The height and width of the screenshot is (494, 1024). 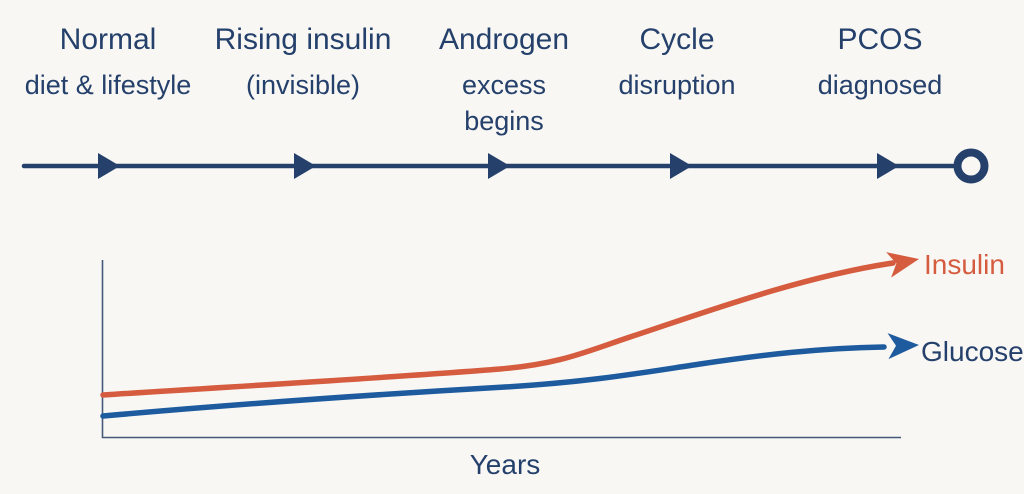 I want to click on stage-title: PCOS, so click(x=880, y=39).